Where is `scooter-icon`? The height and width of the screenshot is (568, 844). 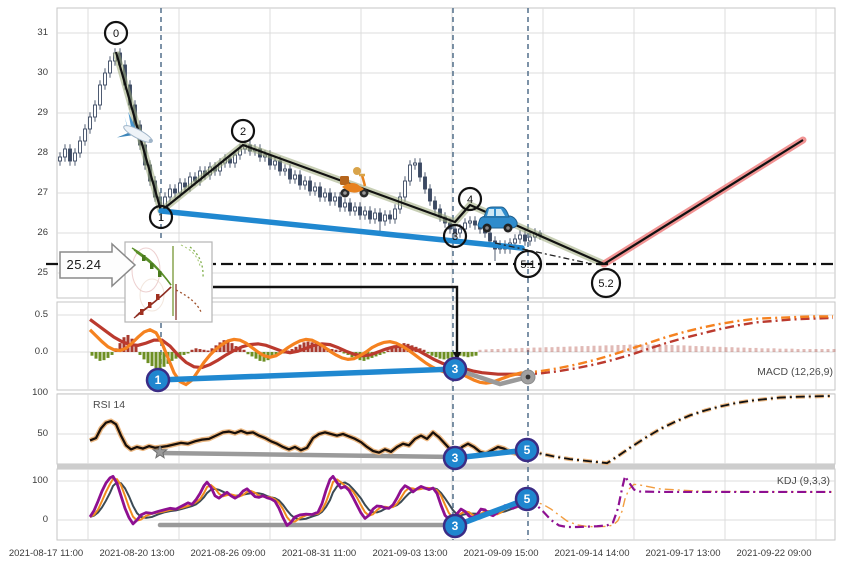
scooter-icon is located at coordinates (354, 182).